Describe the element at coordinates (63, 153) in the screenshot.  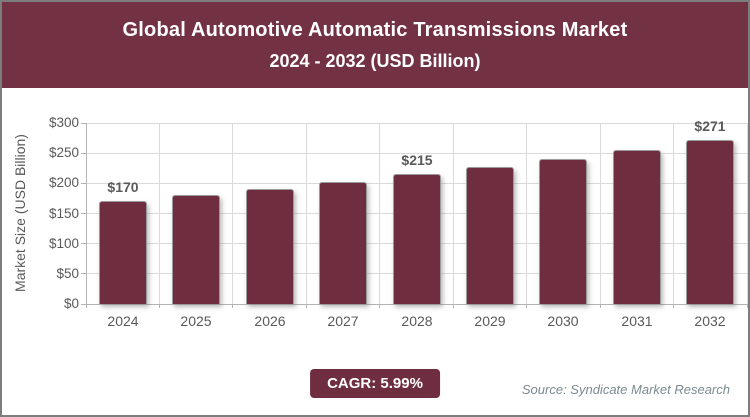
I see `y-tick-label: $250` at that location.